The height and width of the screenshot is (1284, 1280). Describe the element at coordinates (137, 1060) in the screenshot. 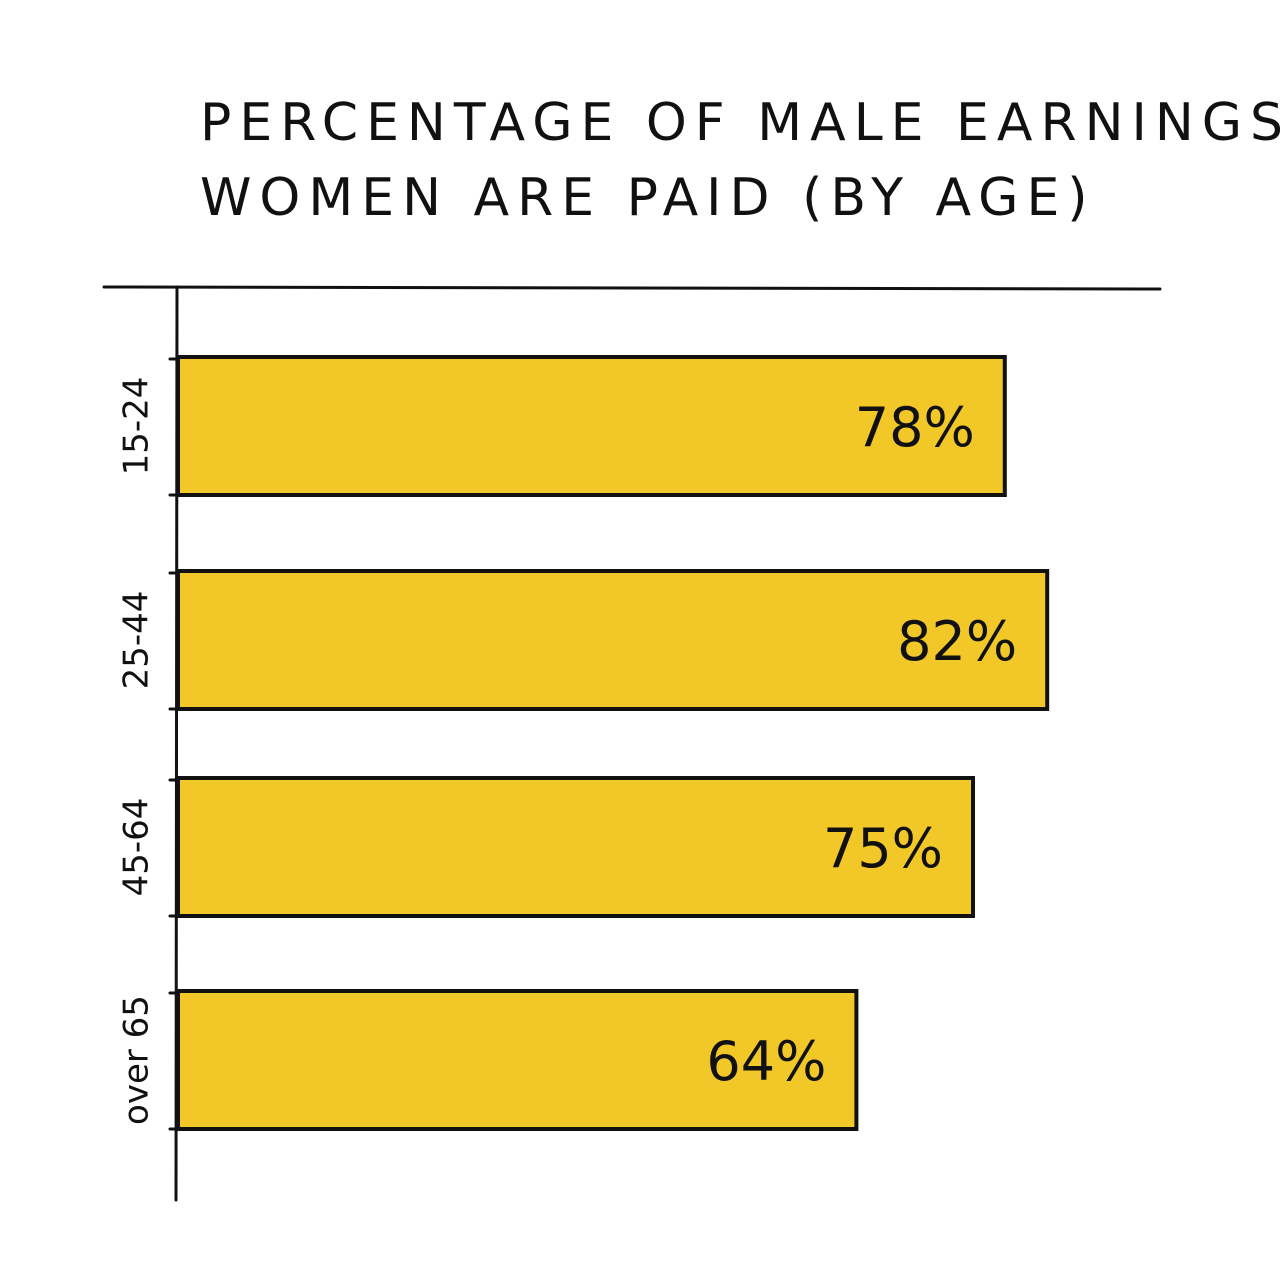

I see `category-label: over 65` at that location.